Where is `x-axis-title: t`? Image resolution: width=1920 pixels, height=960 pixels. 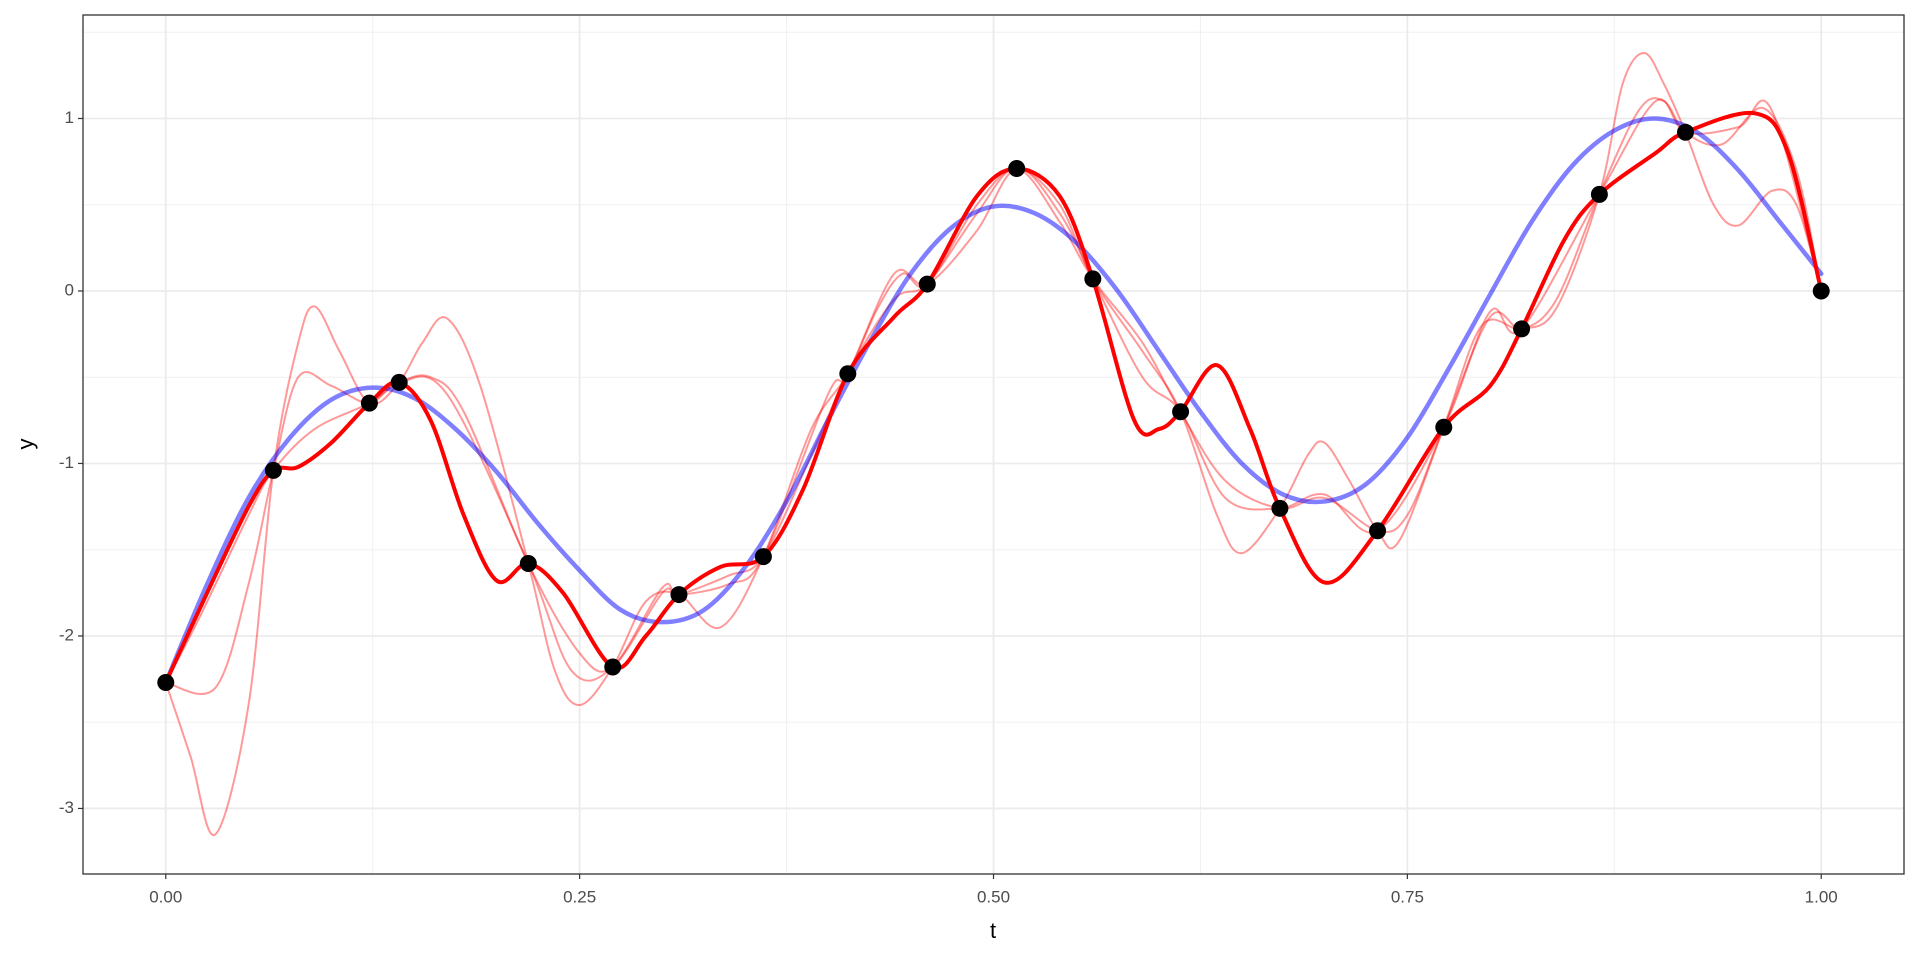 x-axis-title: t is located at coordinates (993, 930).